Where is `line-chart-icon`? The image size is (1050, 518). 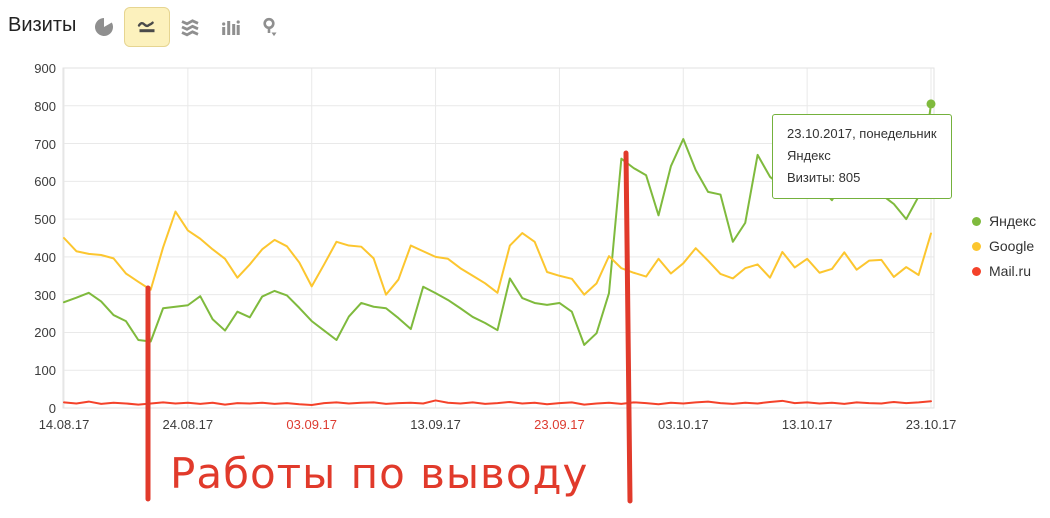
line-chart-icon is located at coordinates (147, 27).